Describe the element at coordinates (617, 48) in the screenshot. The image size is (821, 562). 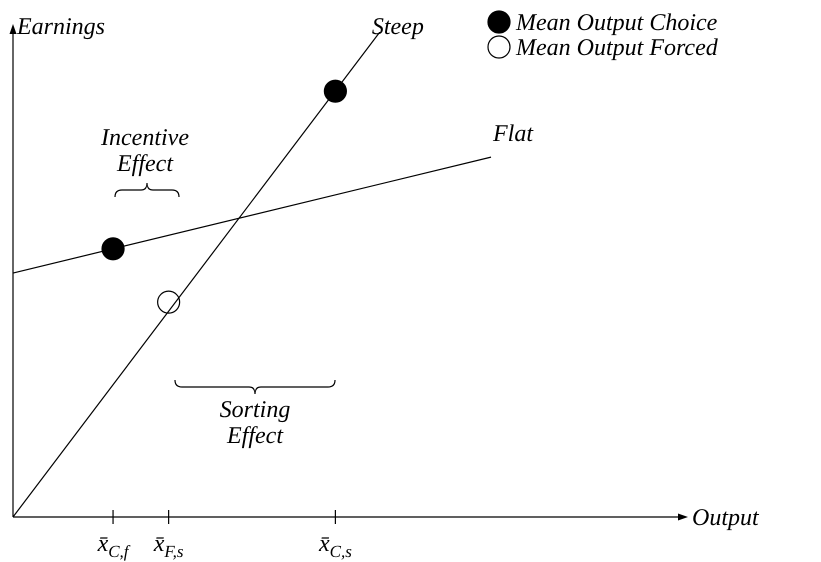
I see `legend-label: Mean Output Forced` at that location.